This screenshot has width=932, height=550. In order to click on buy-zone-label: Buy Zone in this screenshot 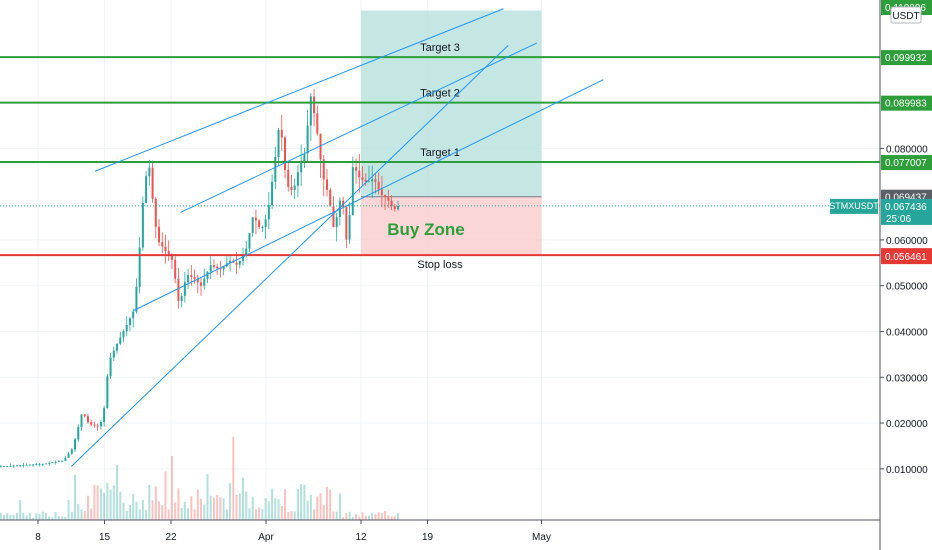, I will do `click(425, 229)`.